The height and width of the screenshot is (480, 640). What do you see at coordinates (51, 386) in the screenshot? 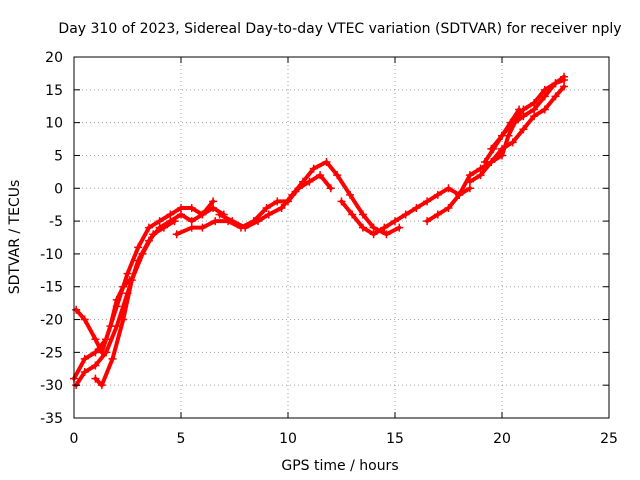
I see `y-tick-label: -30` at bounding box center [51, 386].